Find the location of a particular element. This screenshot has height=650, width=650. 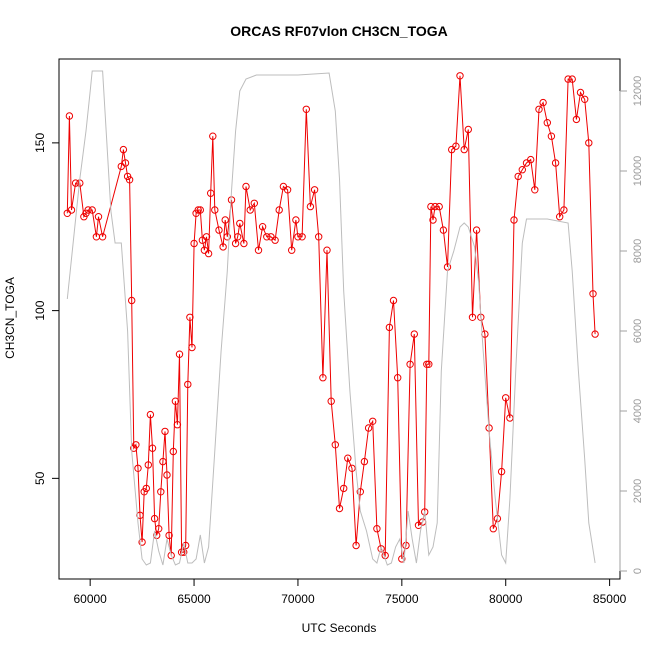

y2-tick-label: 8000 is located at coordinates (638, 251).